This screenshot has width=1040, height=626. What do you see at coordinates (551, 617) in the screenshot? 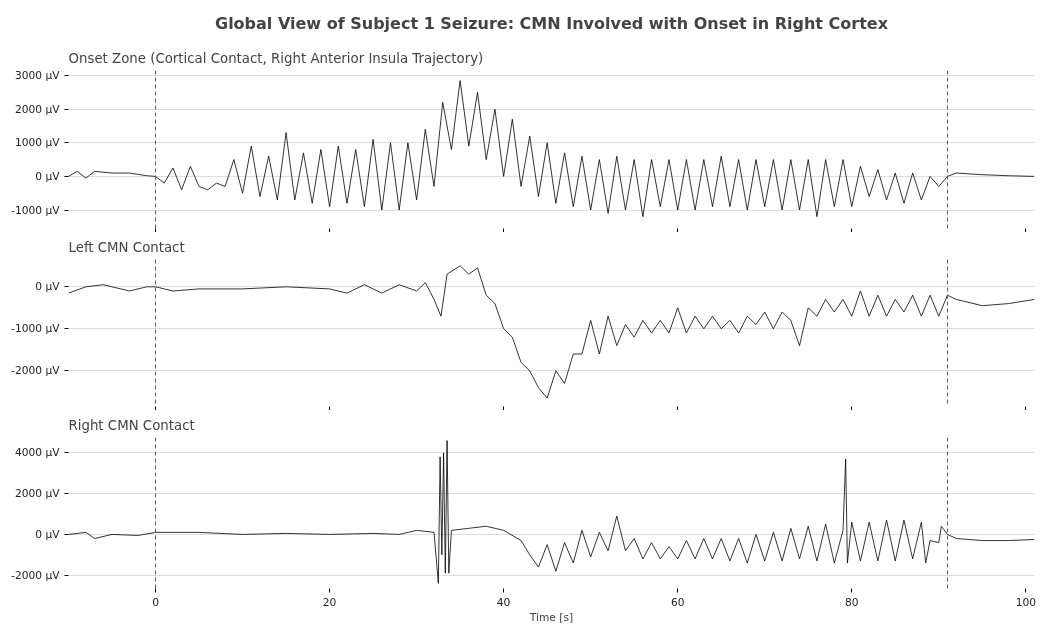
I see `x-axis-title: Time [s]` at bounding box center [551, 617].